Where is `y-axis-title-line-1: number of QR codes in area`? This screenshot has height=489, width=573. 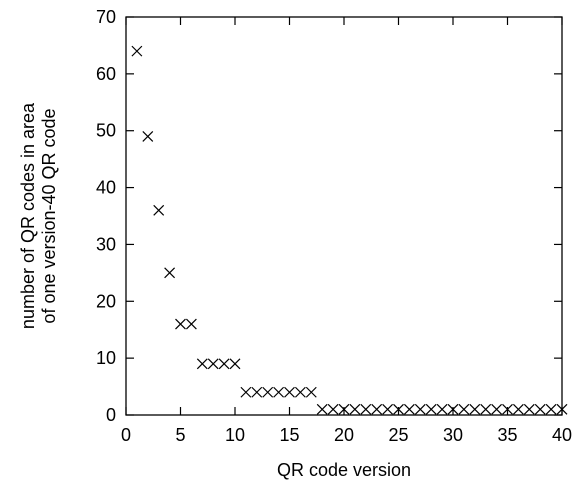
y-axis-title-line-1: number of QR codes in area is located at coordinates (28, 215).